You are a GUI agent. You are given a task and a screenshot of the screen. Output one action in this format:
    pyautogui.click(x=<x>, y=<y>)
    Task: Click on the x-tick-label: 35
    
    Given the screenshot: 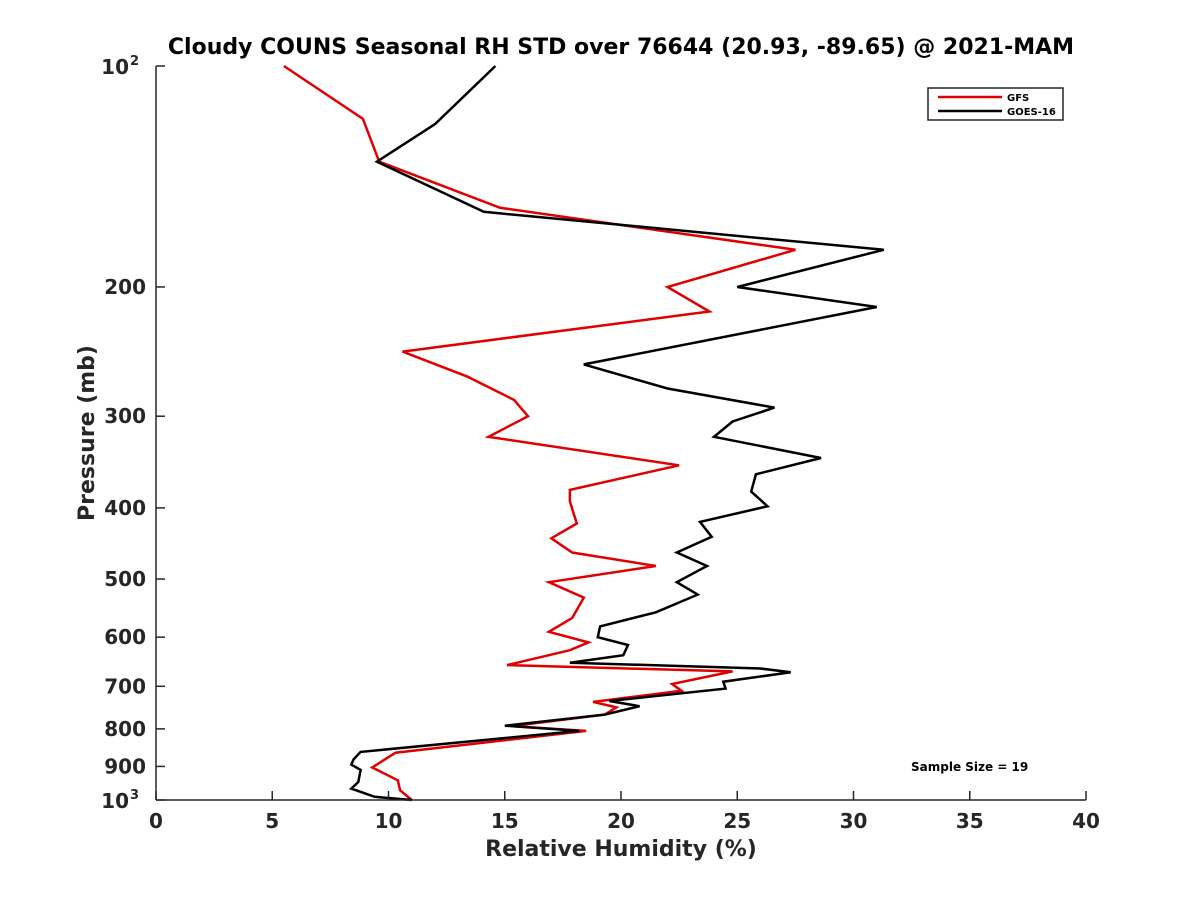 What is the action you would take?
    pyautogui.click(x=970, y=821)
    